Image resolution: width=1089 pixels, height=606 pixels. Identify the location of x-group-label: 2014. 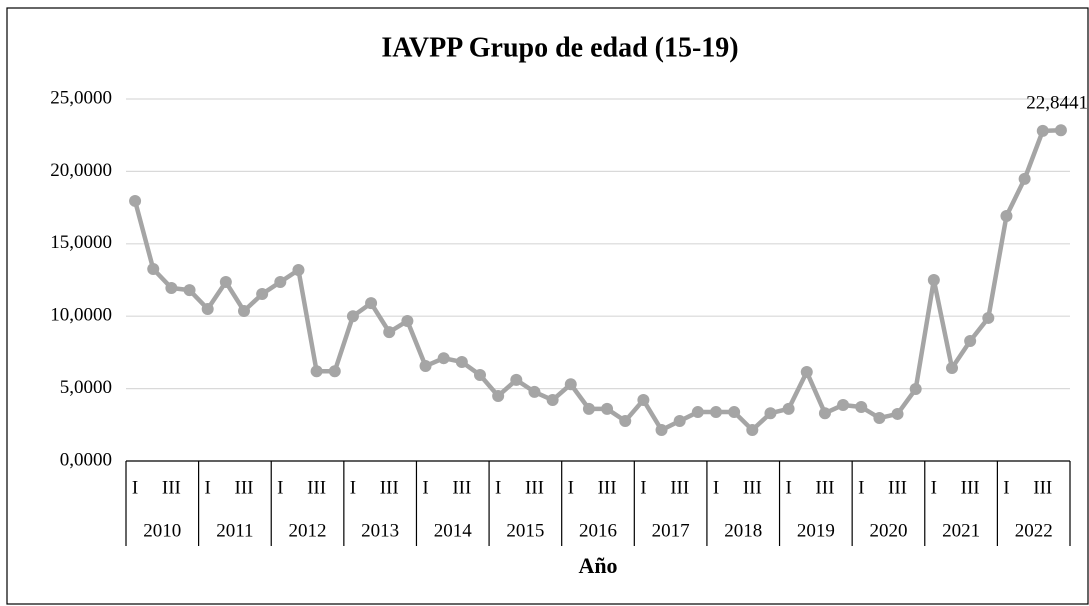
(453, 530).